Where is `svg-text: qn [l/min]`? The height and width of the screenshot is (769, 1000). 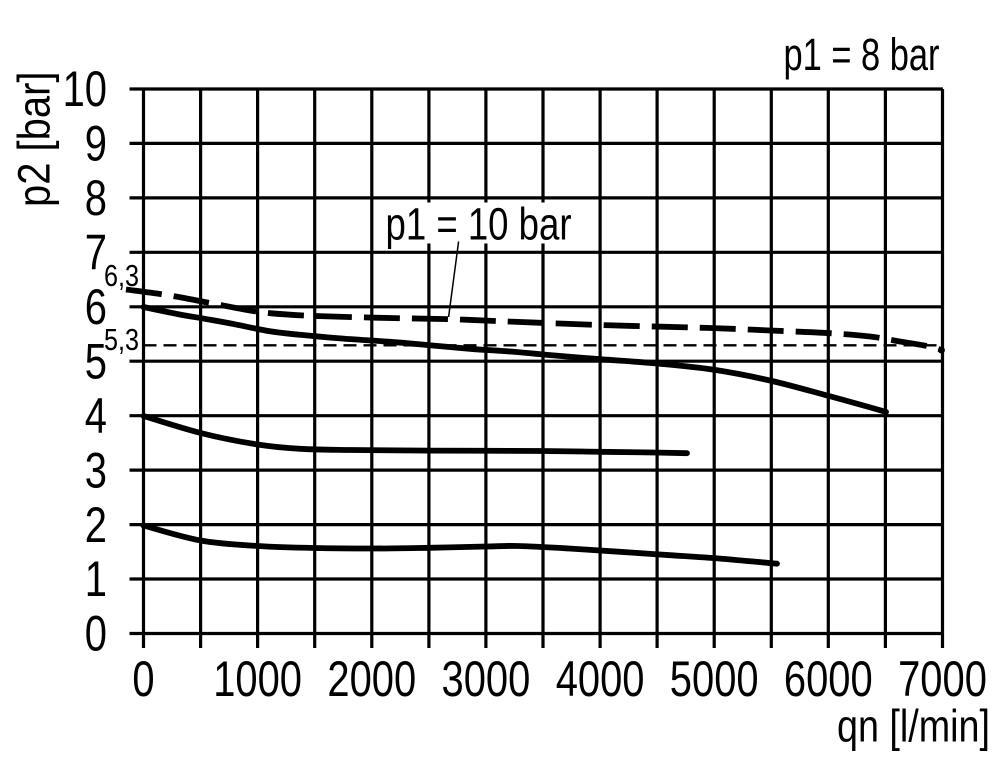
svg-text: qn [l/min] is located at coordinates (913, 726).